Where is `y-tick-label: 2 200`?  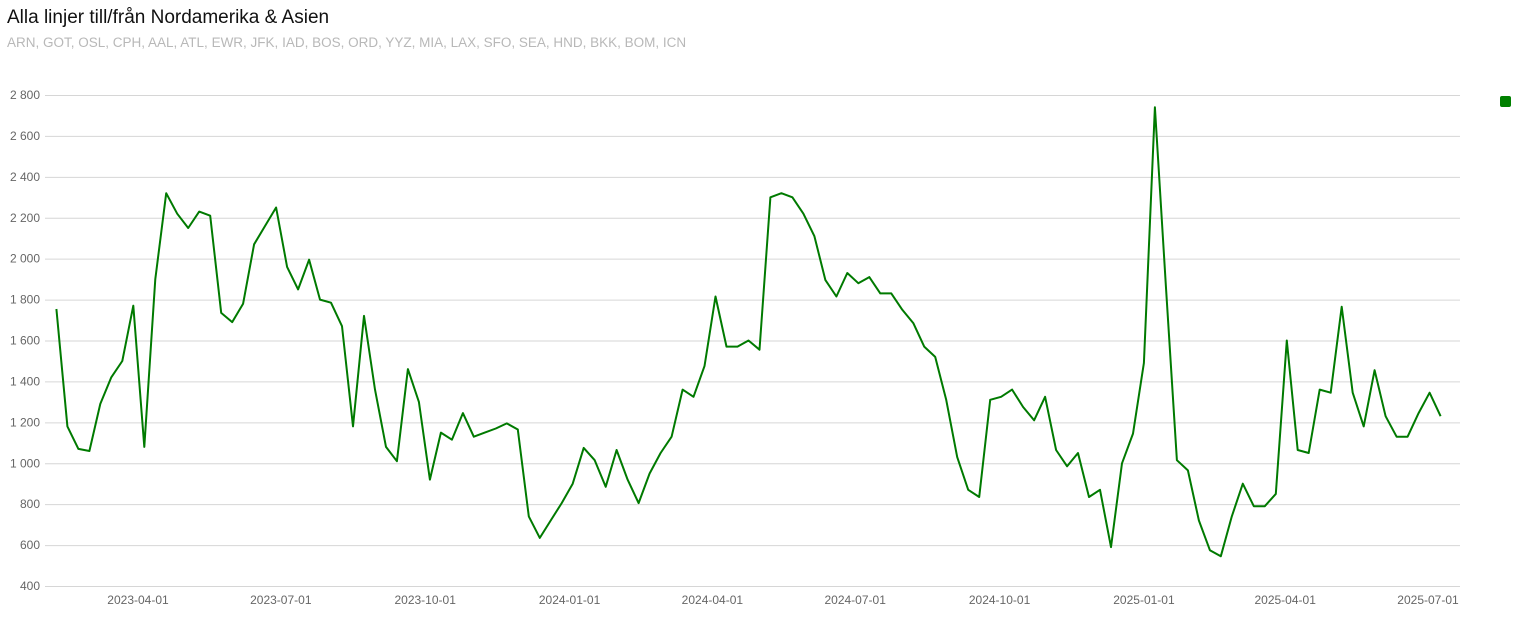
y-tick-label: 2 200 is located at coordinates (25, 218).